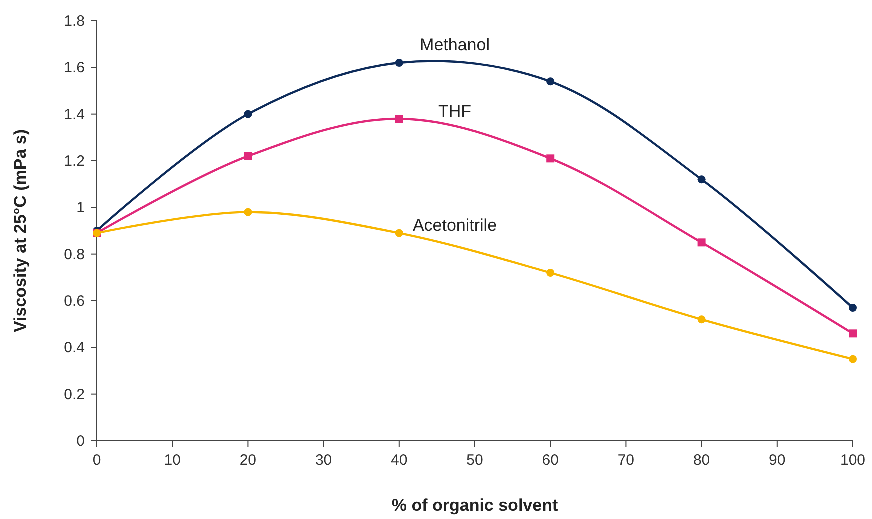  Describe the element at coordinates (701, 460) in the screenshot. I see `x-tick-label: 80` at that location.